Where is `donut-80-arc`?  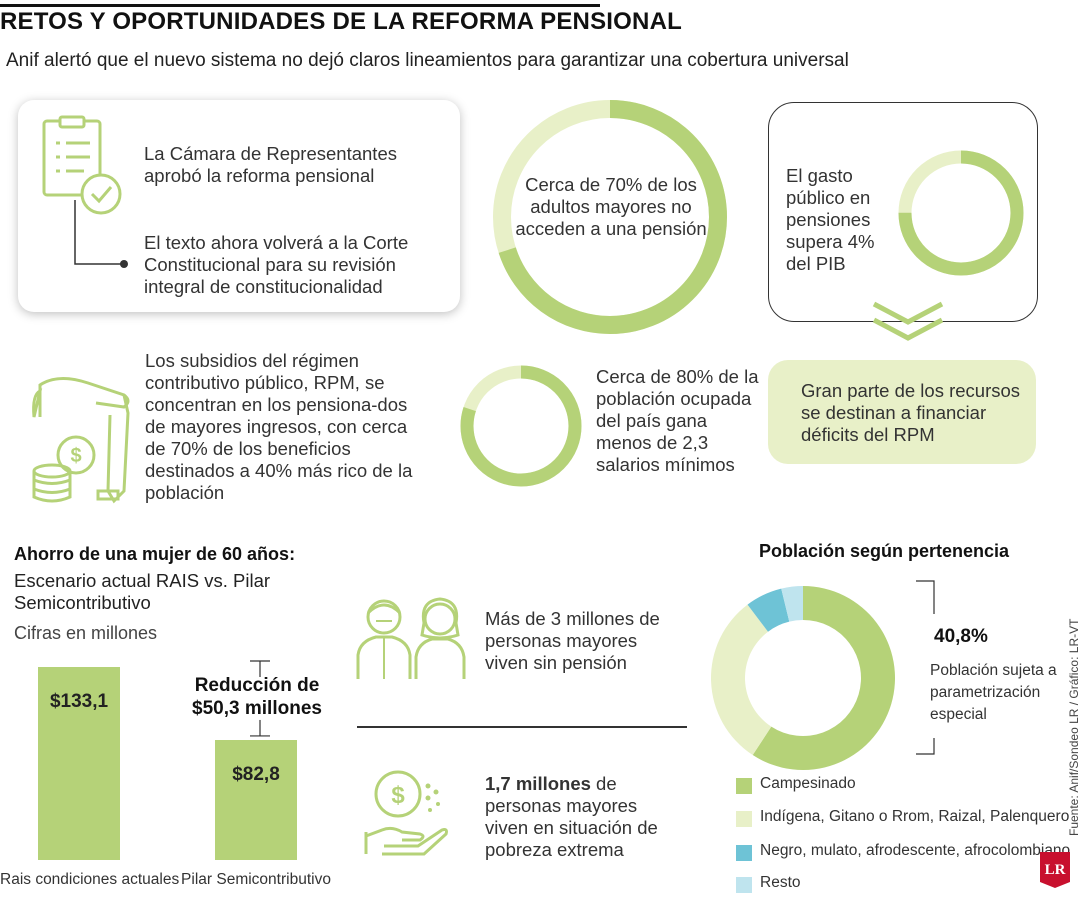
donut-80-arc is located at coordinates (521, 426).